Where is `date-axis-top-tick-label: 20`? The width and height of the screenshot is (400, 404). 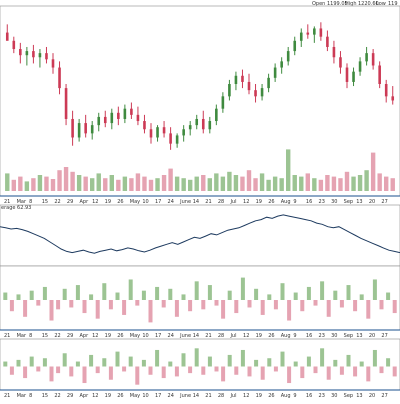 date-axis-top-tick-label: 20 is located at coordinates (372, 202).